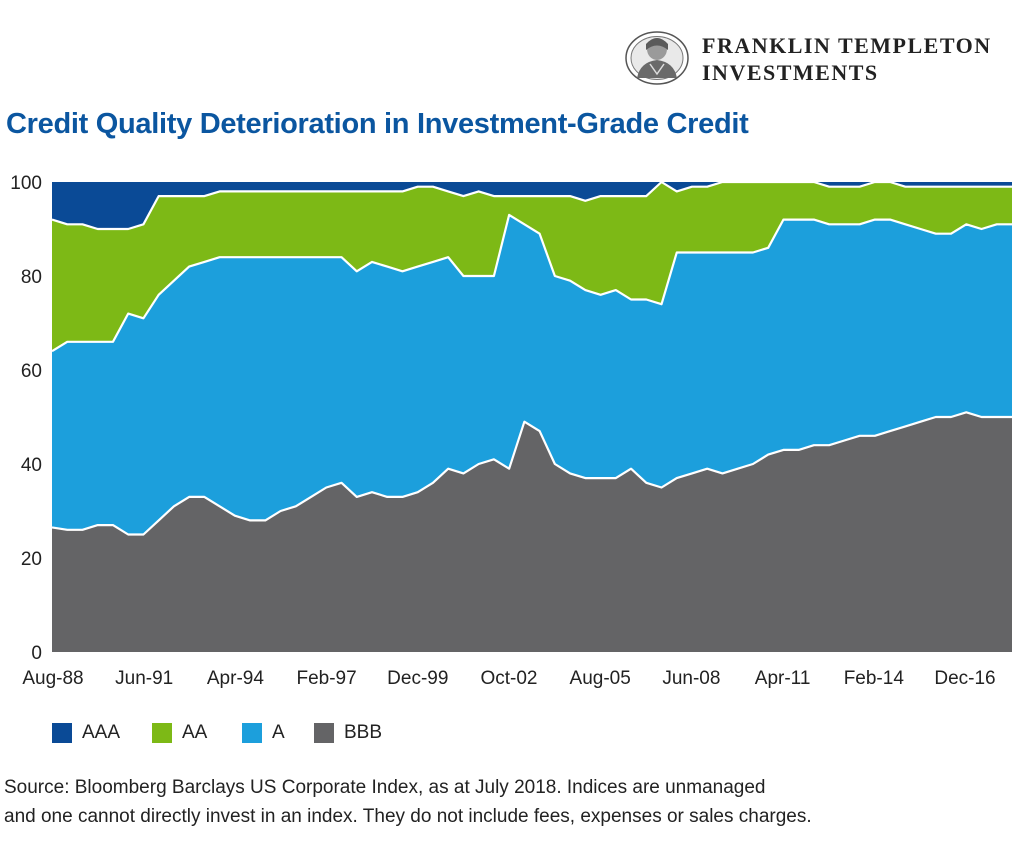 This screenshot has height=859, width=1024. Describe the element at coordinates (964, 678) in the screenshot. I see `x-tick-label: Dec-16` at that location.